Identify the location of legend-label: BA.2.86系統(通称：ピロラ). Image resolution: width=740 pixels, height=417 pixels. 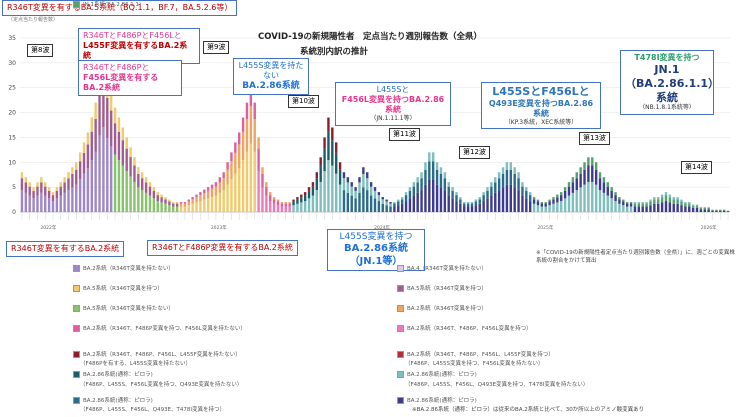
(118, 375).